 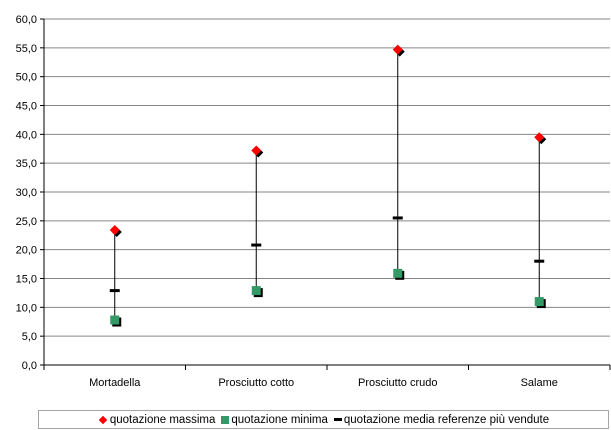 I want to click on legend-label-avg: quotazione media referenze più vendute, so click(x=446, y=419).